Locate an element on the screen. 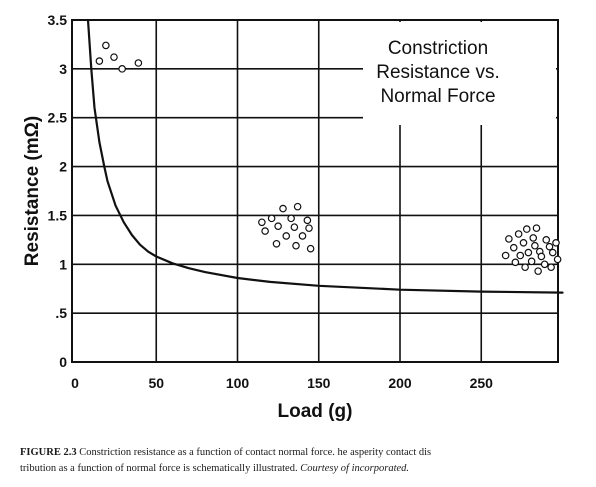 The image size is (596, 487). chart-title-line: Resistance vs. is located at coordinates (438, 72).